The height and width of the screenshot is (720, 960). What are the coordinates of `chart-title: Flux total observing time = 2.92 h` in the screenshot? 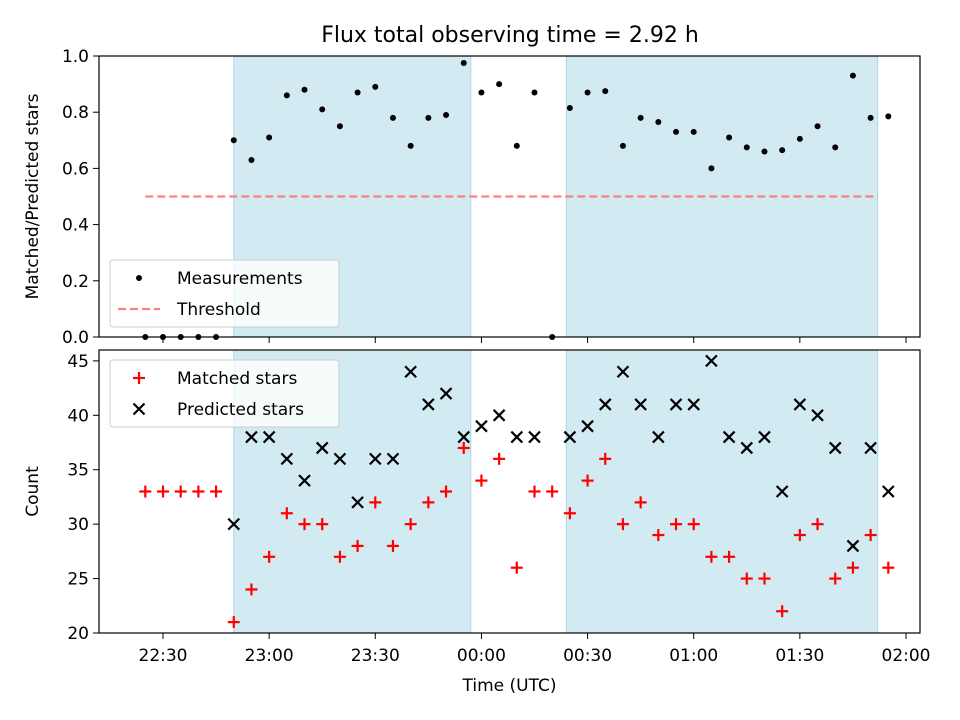 It's located at (510, 35).